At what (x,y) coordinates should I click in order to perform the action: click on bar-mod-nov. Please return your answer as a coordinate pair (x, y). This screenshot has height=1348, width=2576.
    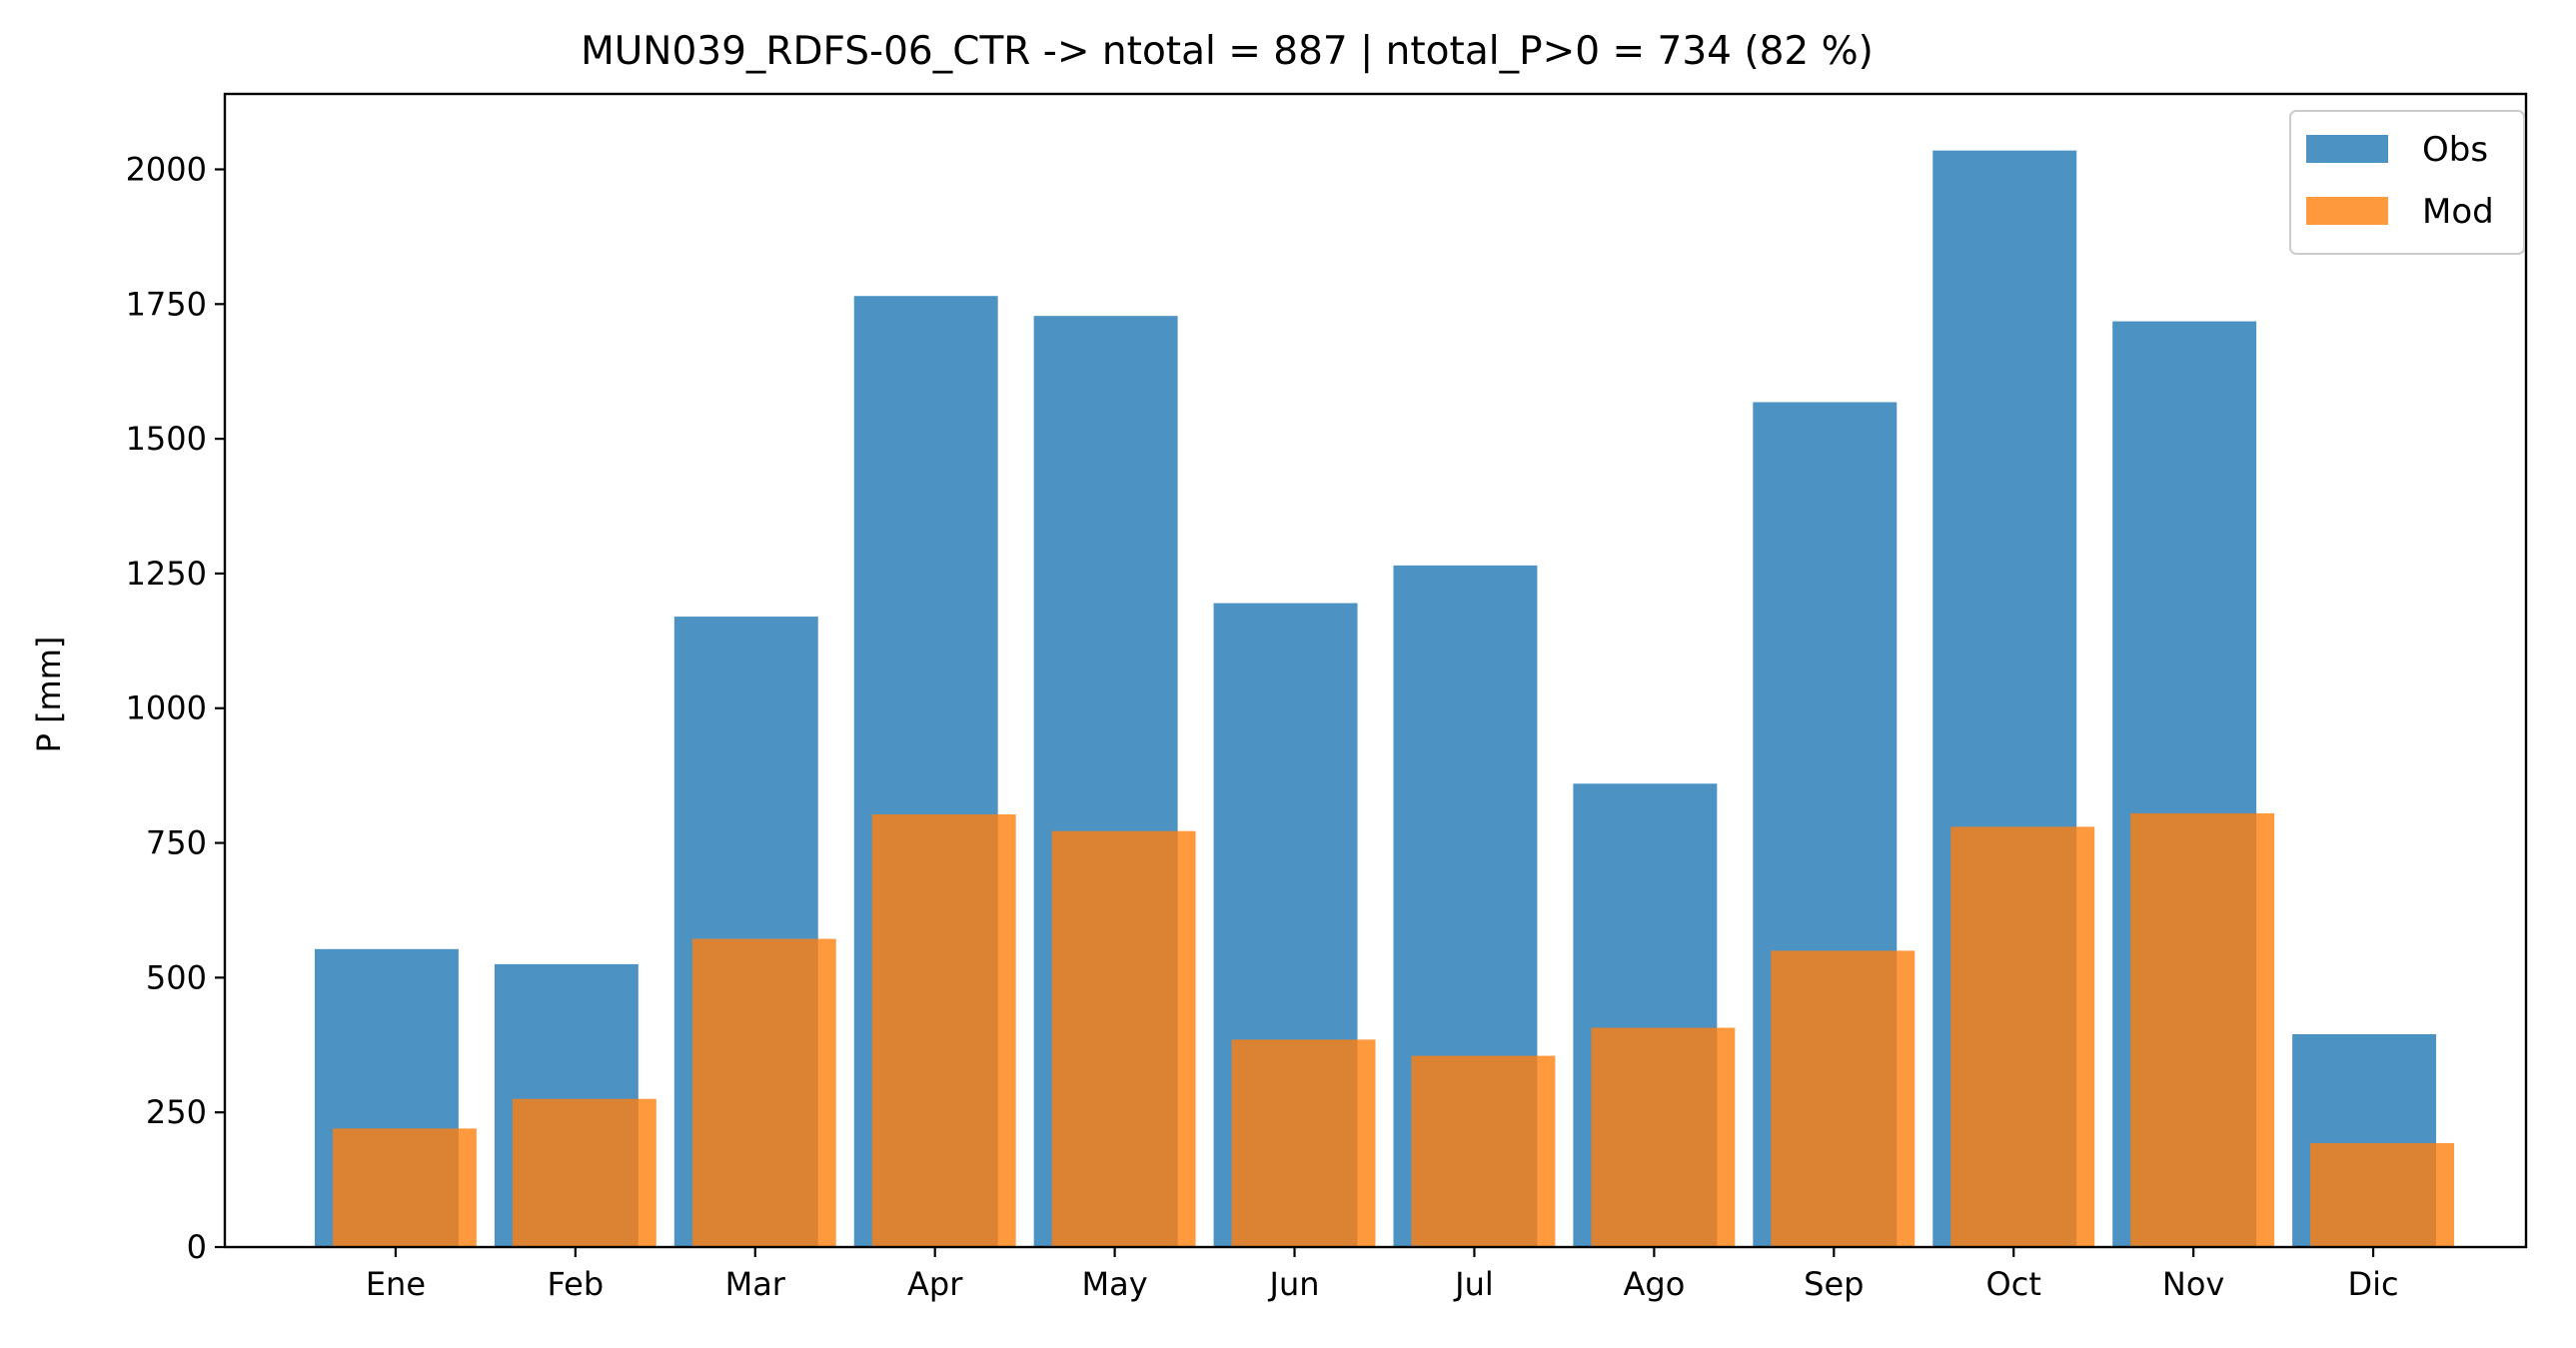
    Looking at the image, I should click on (2202, 1030).